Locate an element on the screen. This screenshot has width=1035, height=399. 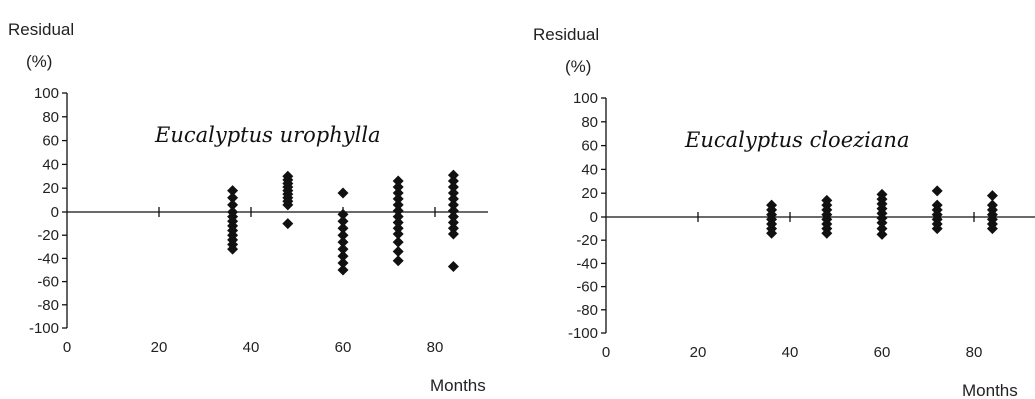
chart-title: Eucalyptus urophylla is located at coordinates (267, 135).